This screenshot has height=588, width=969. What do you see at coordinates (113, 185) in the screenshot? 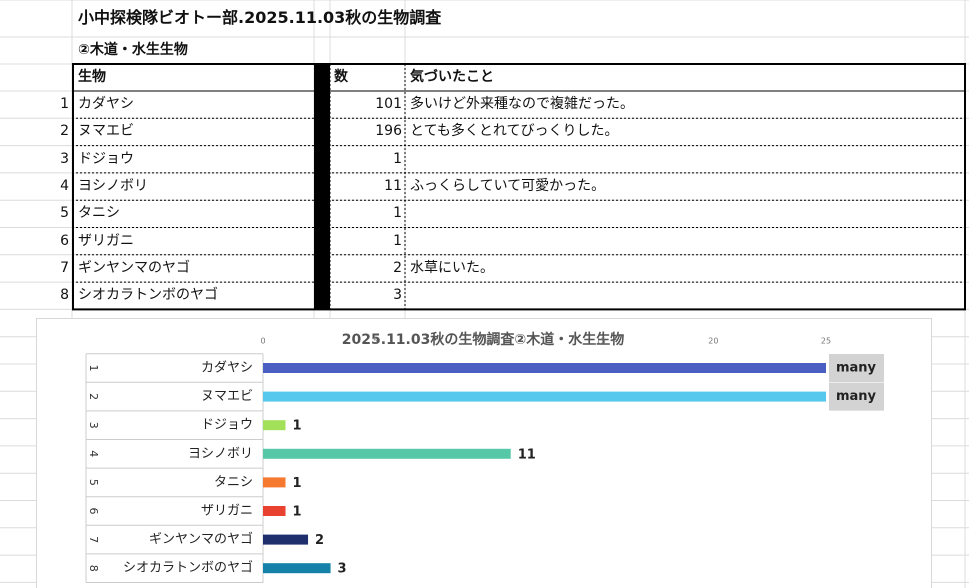
I see `name-cell: ヨシノボリ` at bounding box center [113, 185].